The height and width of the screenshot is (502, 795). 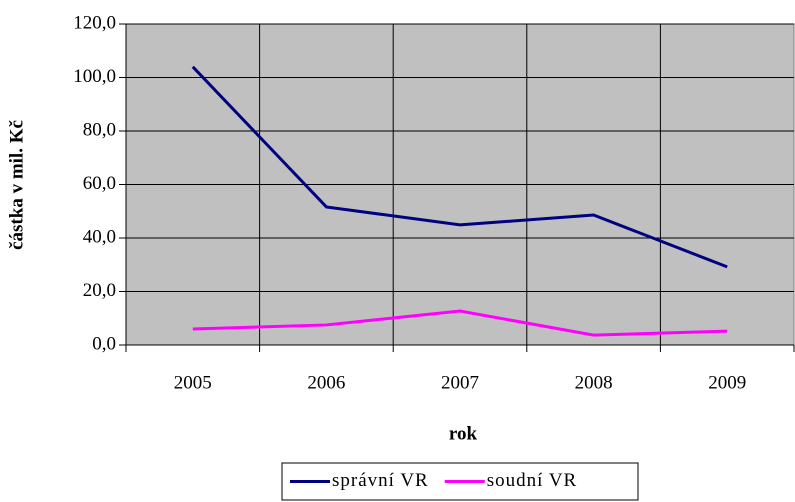 What do you see at coordinates (99, 183) in the screenshot?
I see `y-tick-label: 60,0` at bounding box center [99, 183].